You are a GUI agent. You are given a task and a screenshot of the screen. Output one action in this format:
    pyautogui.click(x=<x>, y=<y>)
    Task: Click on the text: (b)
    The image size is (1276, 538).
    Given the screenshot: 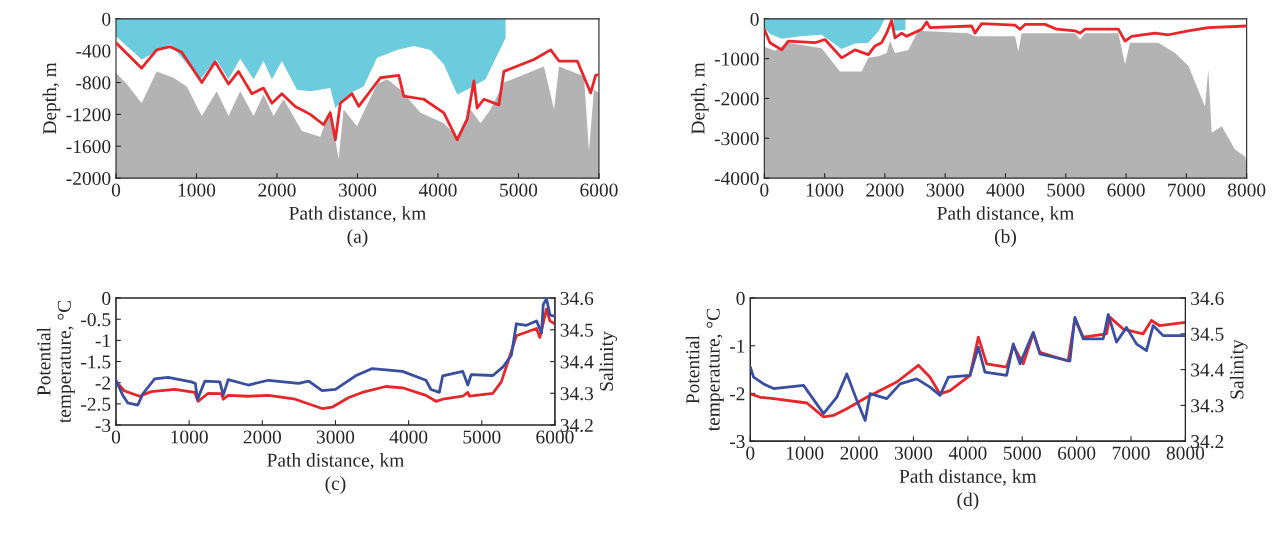 What is the action you would take?
    pyautogui.click(x=1005, y=238)
    